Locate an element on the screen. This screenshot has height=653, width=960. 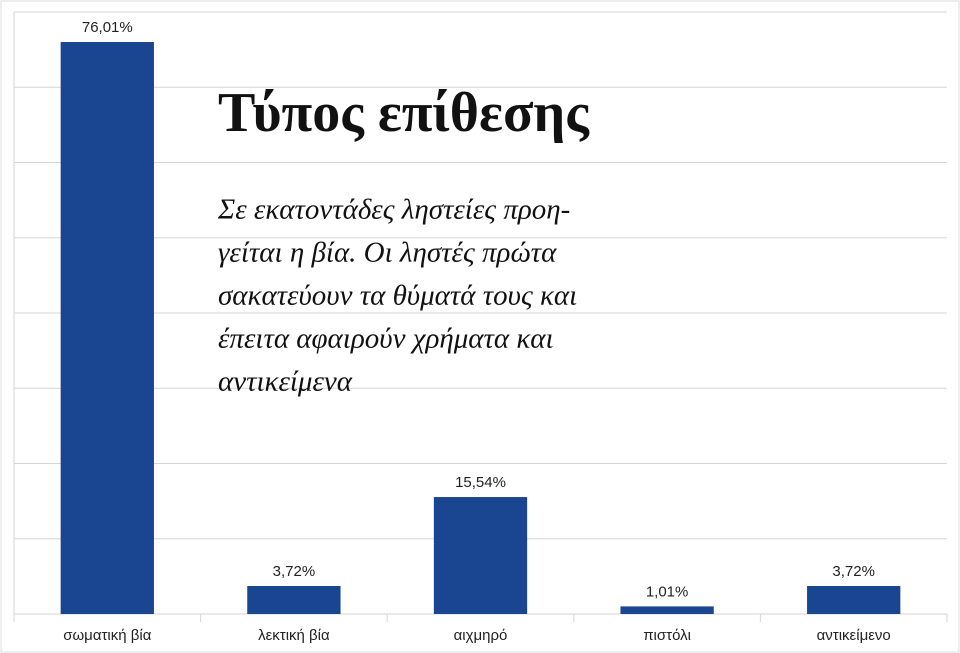
subtitle-line: σακατεύουν τα θύματά τους και is located at coordinates (397, 296).